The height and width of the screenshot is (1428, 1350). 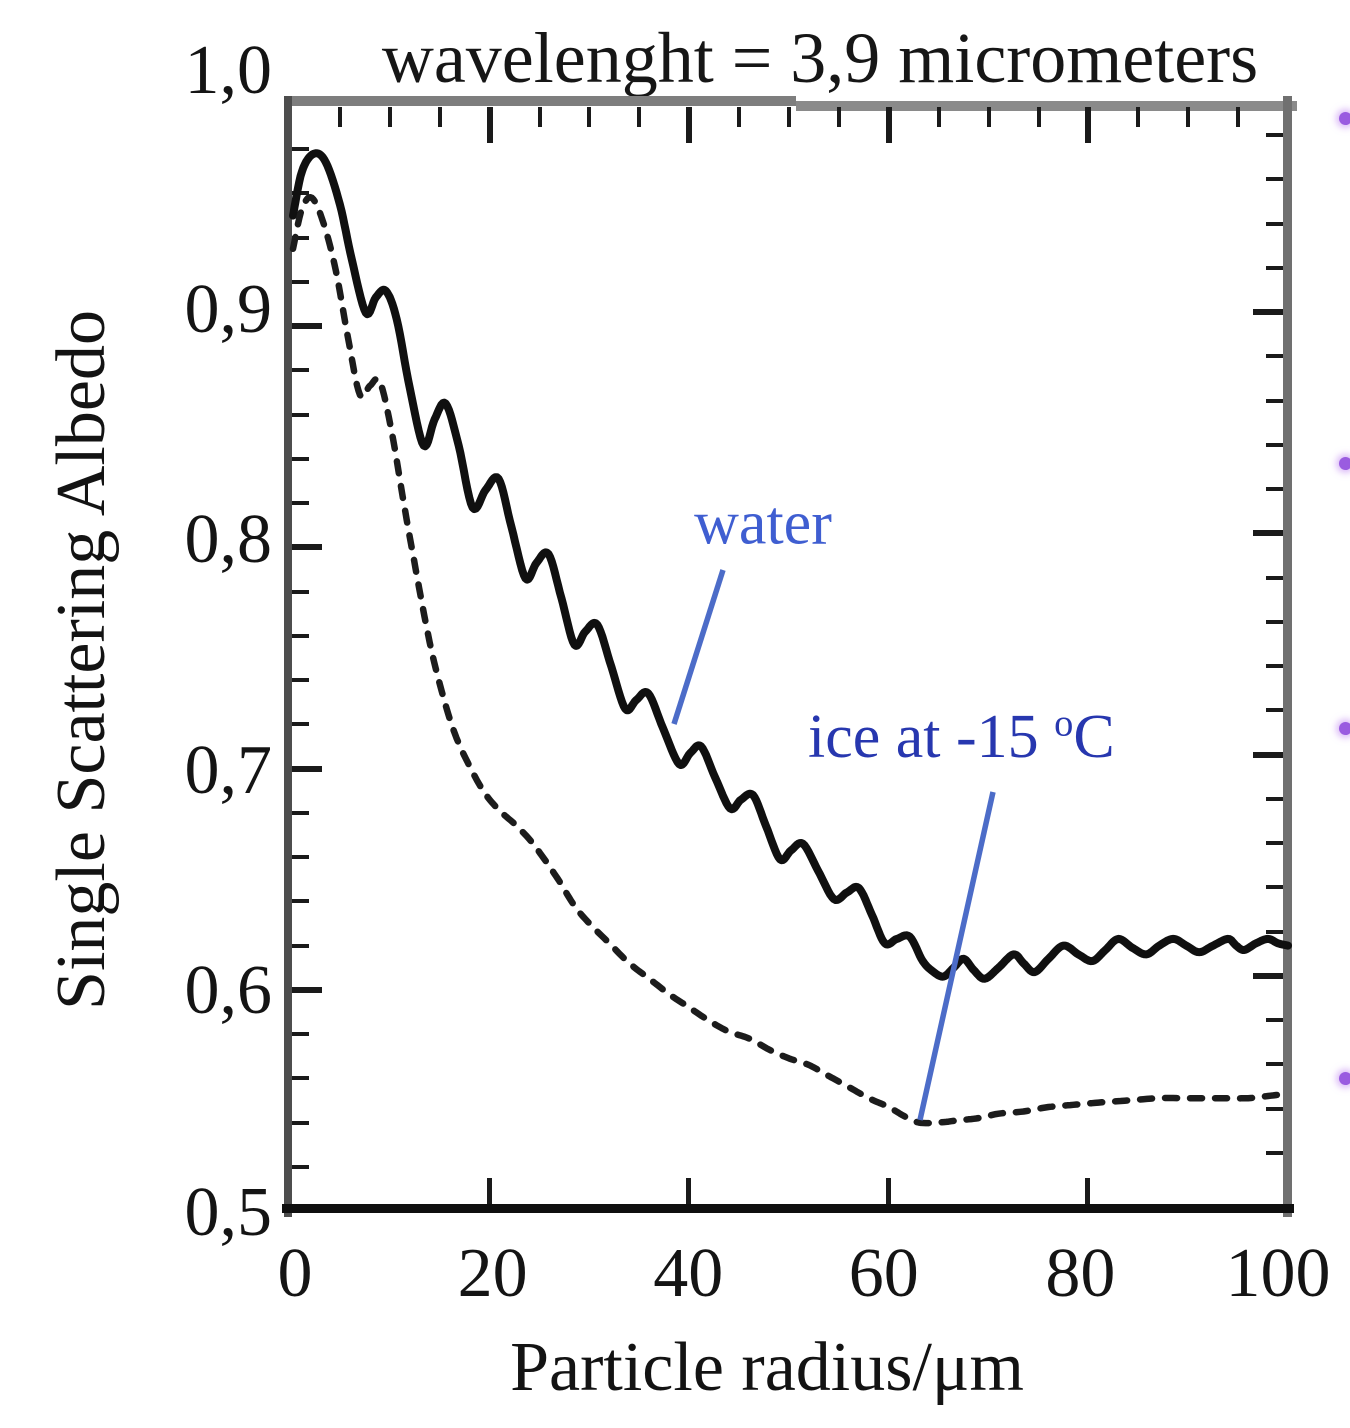 I want to click on ice-label: ice at -15 oC, so click(x=961, y=737).